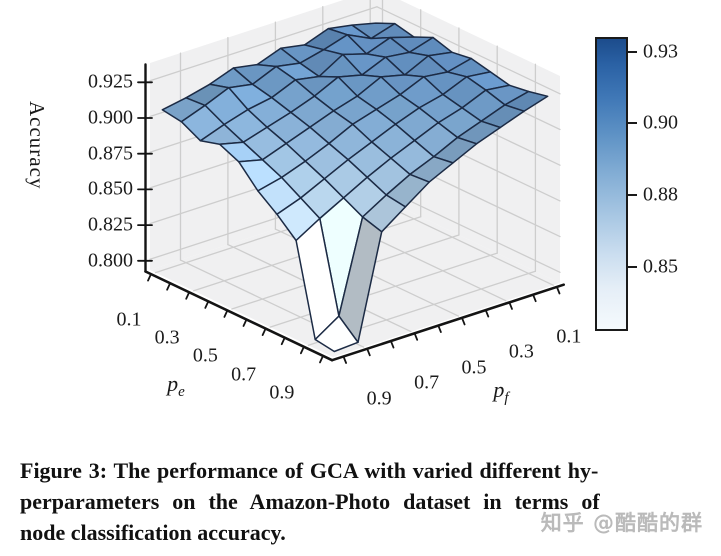  I want to click on caption-line-3: node classification accuracy., so click(153, 532).